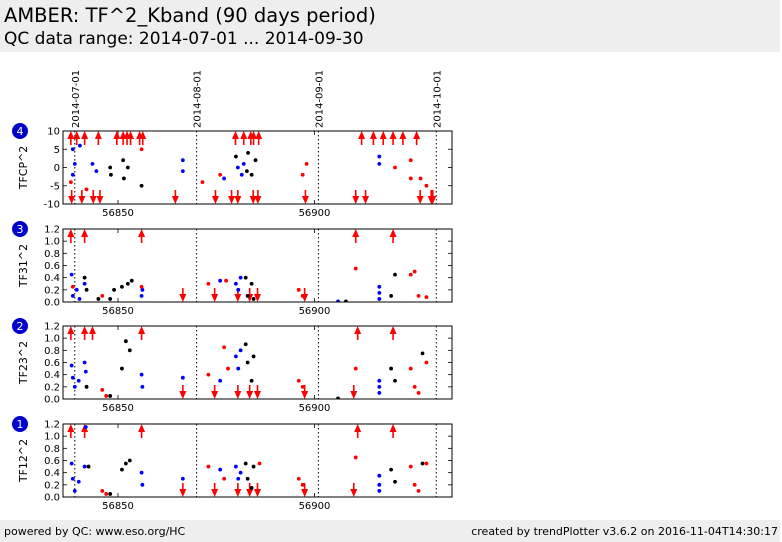  I want to click on data-layer, so click(248, 460).